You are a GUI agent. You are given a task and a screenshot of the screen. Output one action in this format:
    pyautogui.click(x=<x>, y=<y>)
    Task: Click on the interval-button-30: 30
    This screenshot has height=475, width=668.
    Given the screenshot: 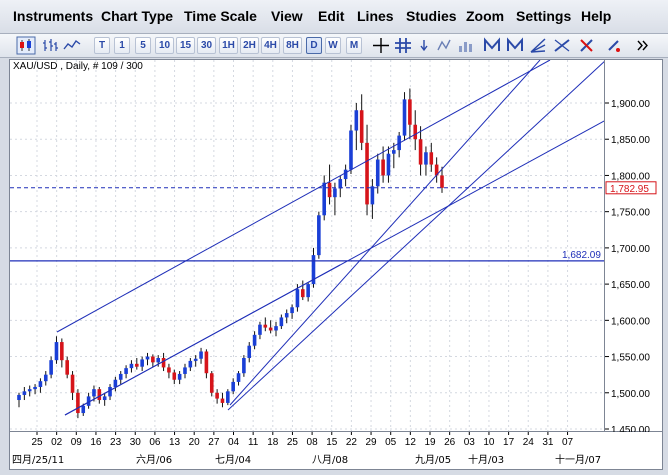 What is the action you would take?
    pyautogui.click(x=206, y=45)
    